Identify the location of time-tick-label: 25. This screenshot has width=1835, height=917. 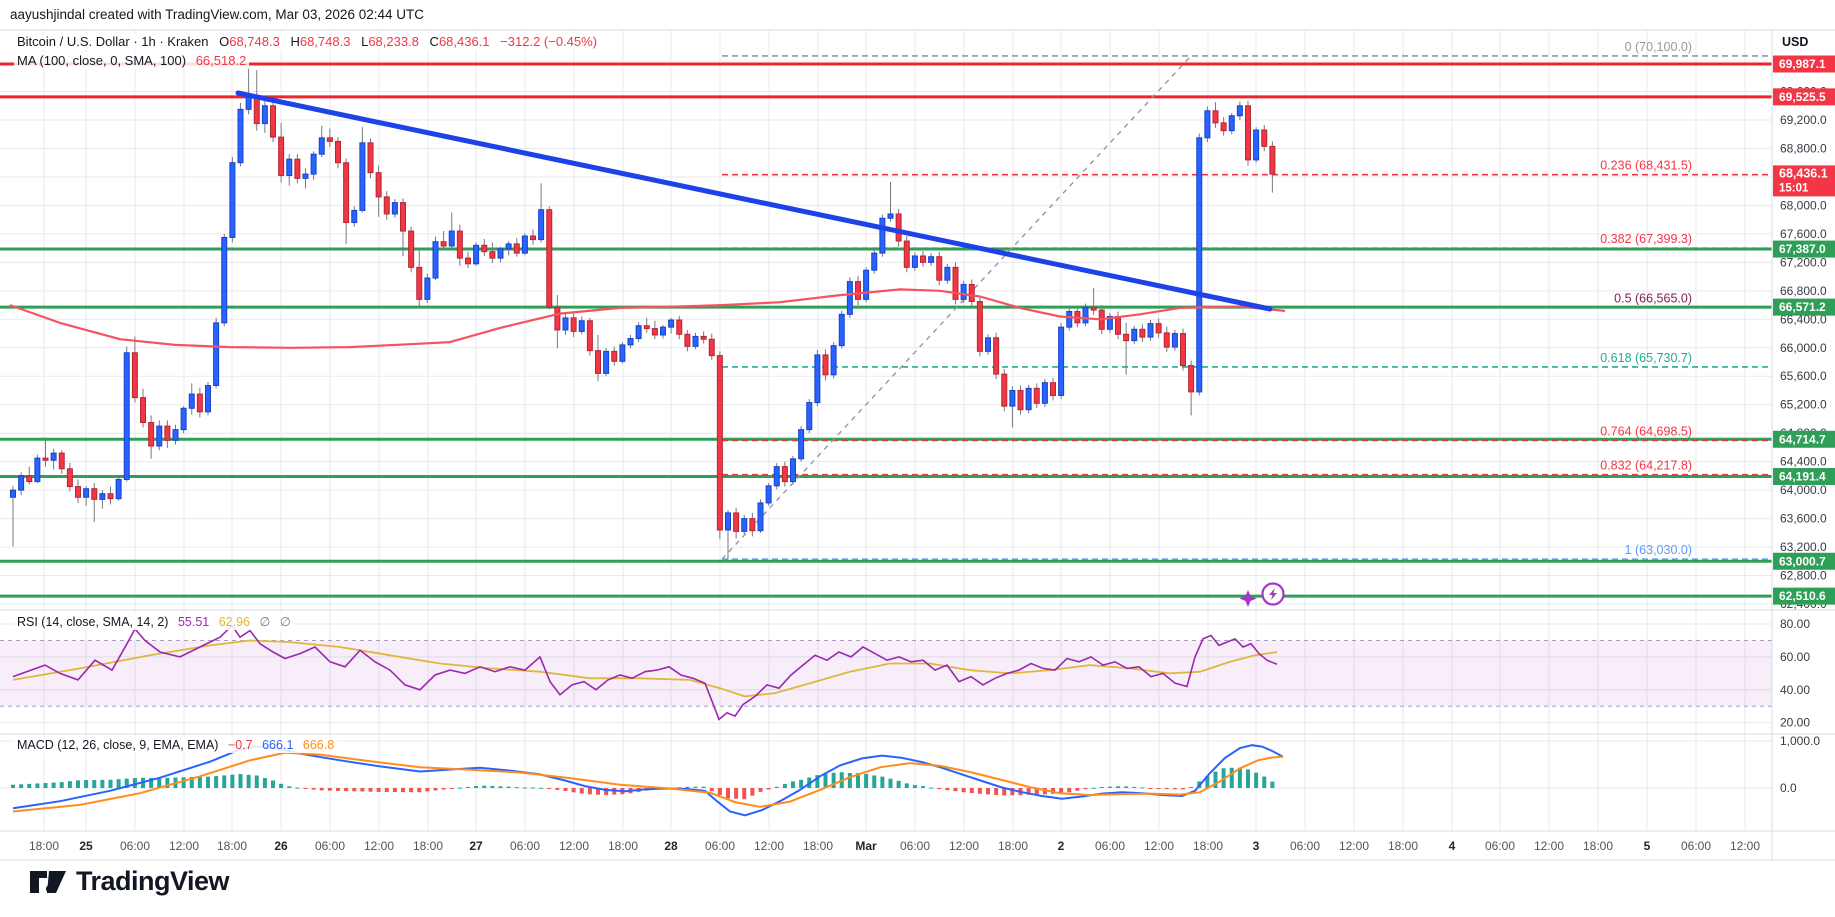
(86, 846).